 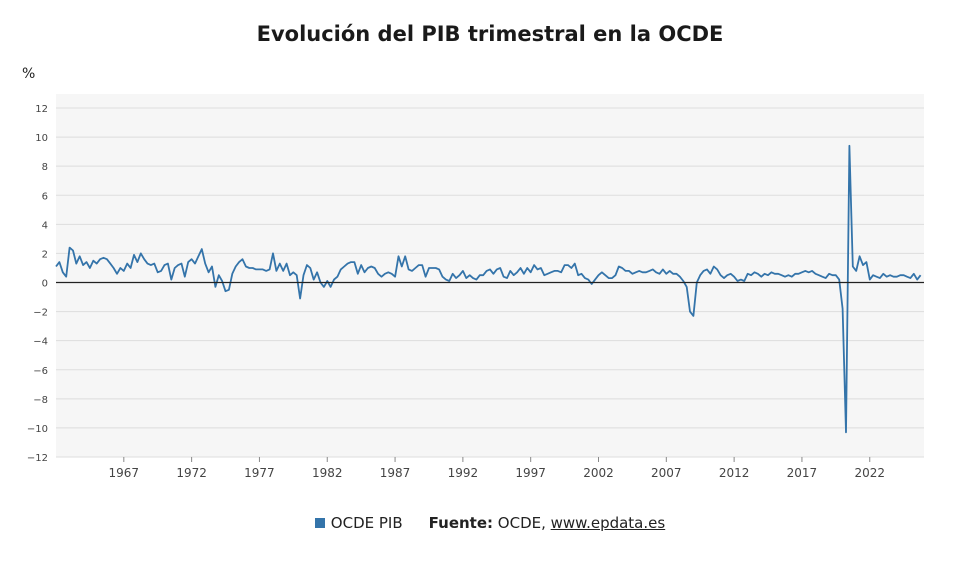 I want to click on source-label: Fuente:, so click(x=461, y=523).